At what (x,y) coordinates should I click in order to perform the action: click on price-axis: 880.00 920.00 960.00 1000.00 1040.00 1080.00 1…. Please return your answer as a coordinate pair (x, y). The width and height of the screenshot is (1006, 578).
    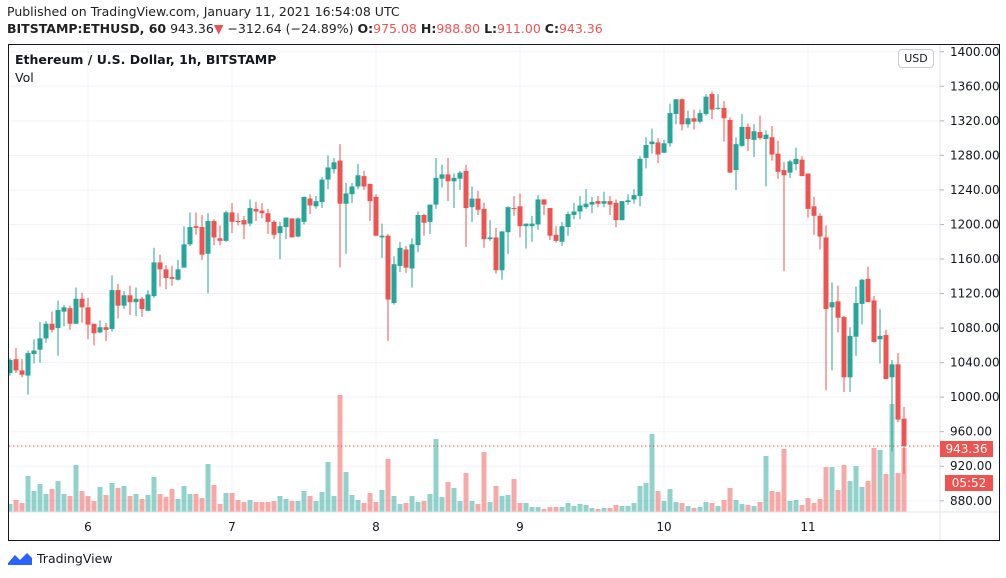
    Looking at the image, I should click on (970, 276).